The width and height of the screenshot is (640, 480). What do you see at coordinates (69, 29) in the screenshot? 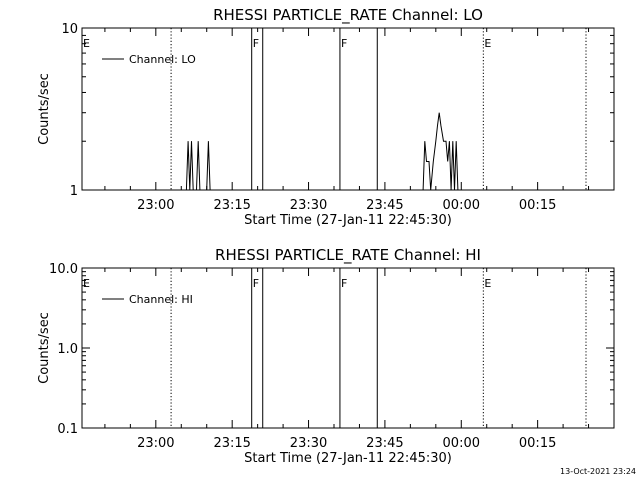
I see `y-tick-label: 10` at bounding box center [69, 29].